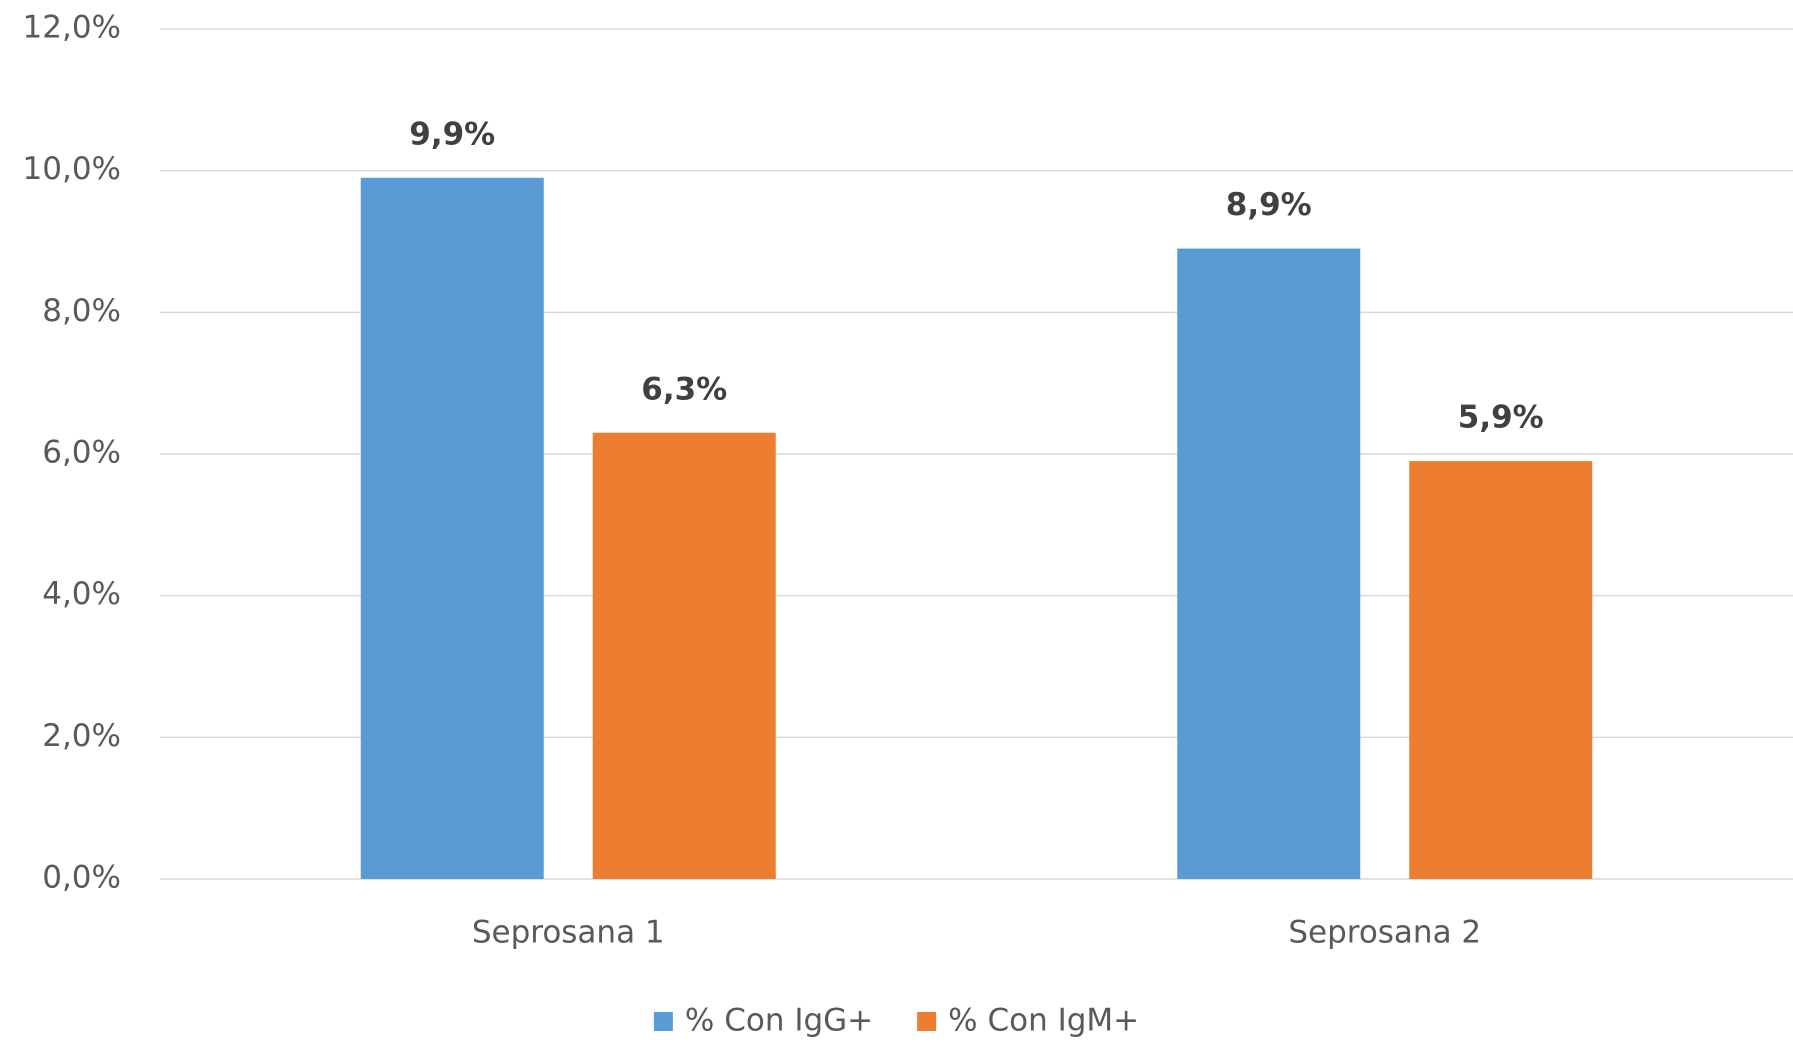  Describe the element at coordinates (81, 311) in the screenshot. I see `y-tick-label: 8,0%` at that location.